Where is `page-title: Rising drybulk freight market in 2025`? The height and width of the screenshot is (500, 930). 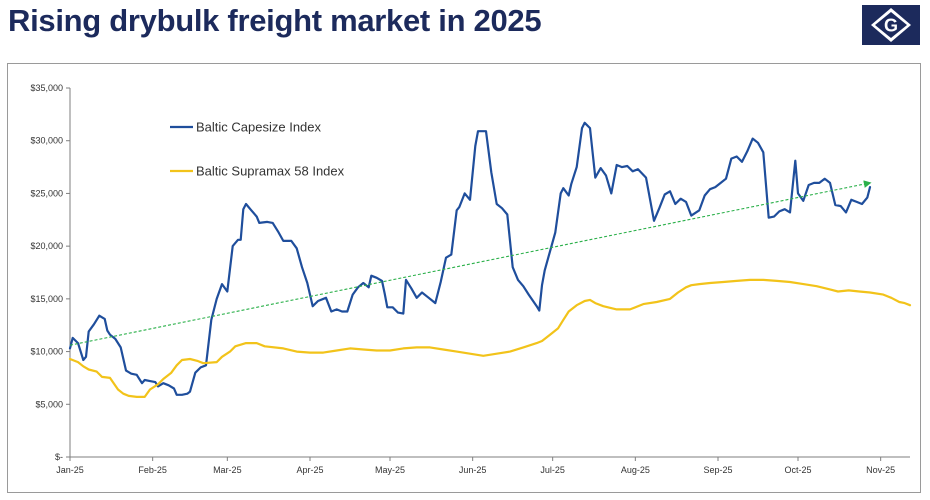 page-title: Rising drybulk freight market in 2025 is located at coordinates (275, 20).